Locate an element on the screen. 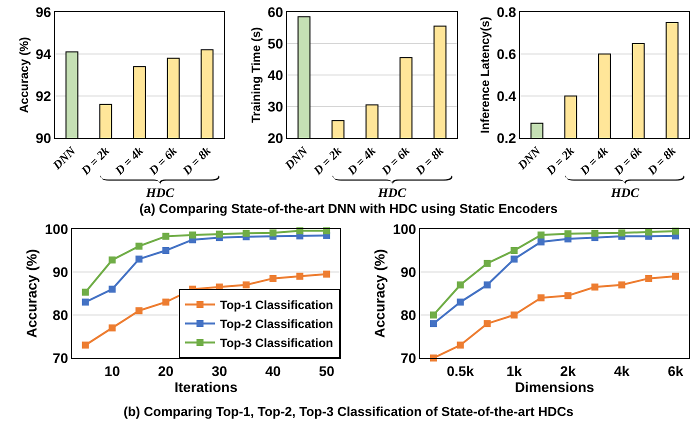  y-tick-label: 96 is located at coordinates (44, 12).